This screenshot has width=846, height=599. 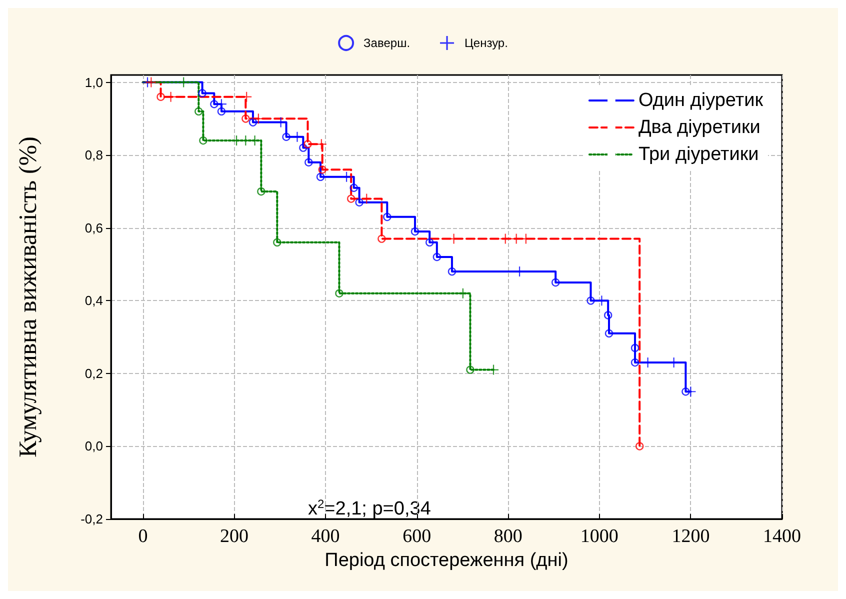 What do you see at coordinates (387, 43) in the screenshot?
I see `legend-label: Заверш.` at bounding box center [387, 43].